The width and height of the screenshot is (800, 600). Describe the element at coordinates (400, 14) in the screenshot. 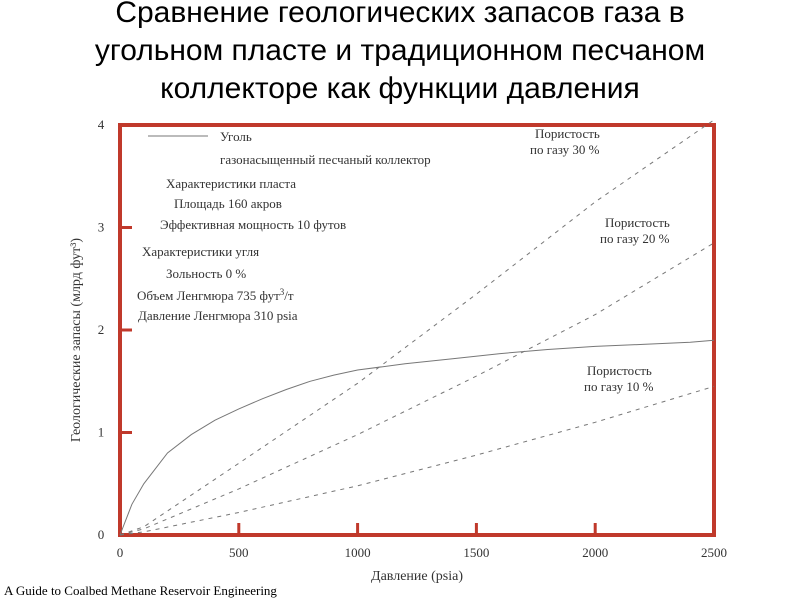

I see `title-line-1: Сравнение геологических запасов газа в` at that location.